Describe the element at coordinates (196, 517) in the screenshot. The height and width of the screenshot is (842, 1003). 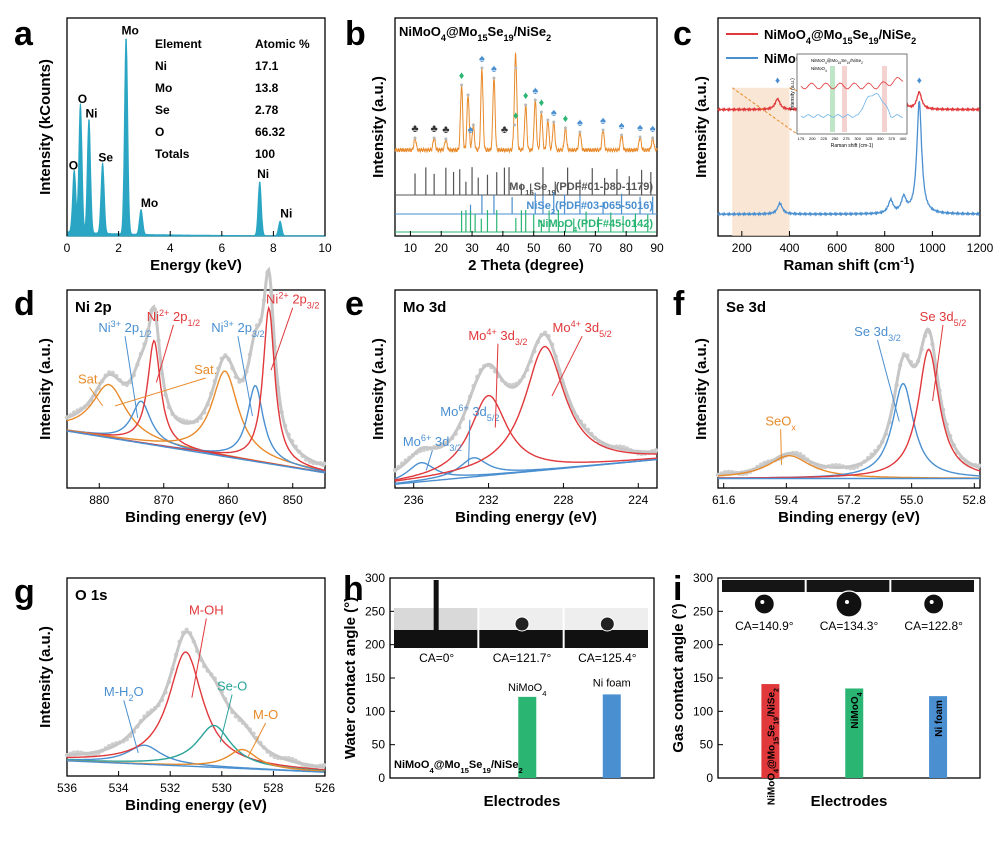
I see `x-axis-title: Binding energy (eV)` at that location.